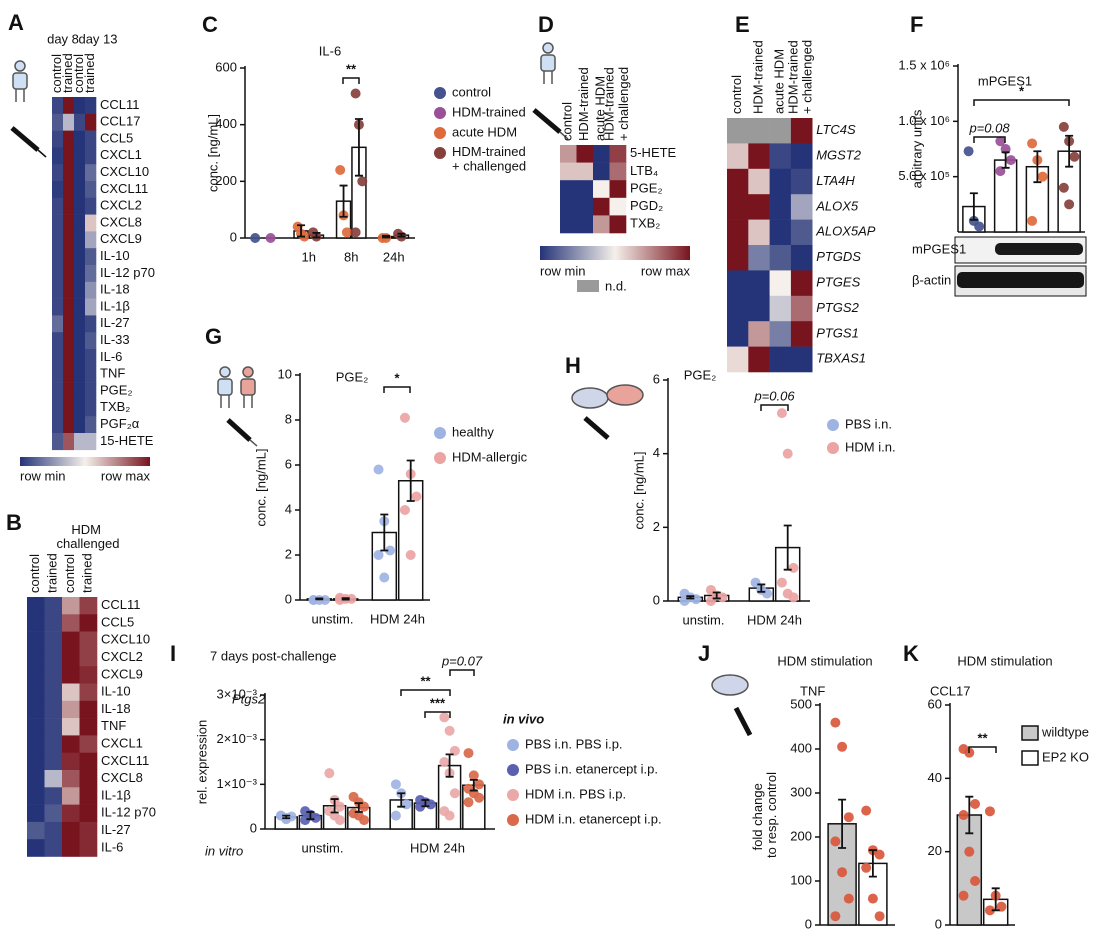 The width and height of the screenshot is (1114, 945). I want to click on y-tick-label: 1×10⁻³, so click(237, 783).